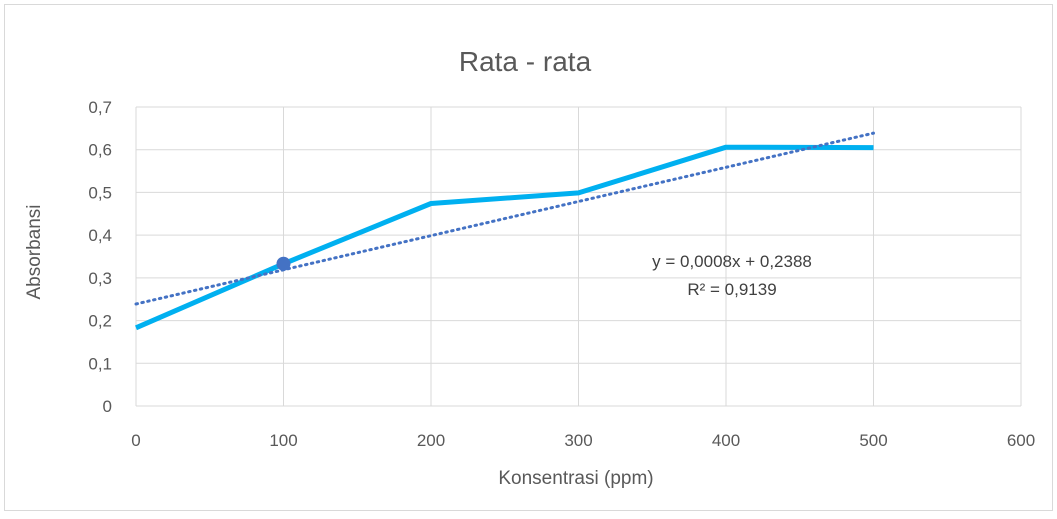 This screenshot has width=1057, height=519. What do you see at coordinates (525, 61) in the screenshot?
I see `chart-title: Rata - rata` at bounding box center [525, 61].